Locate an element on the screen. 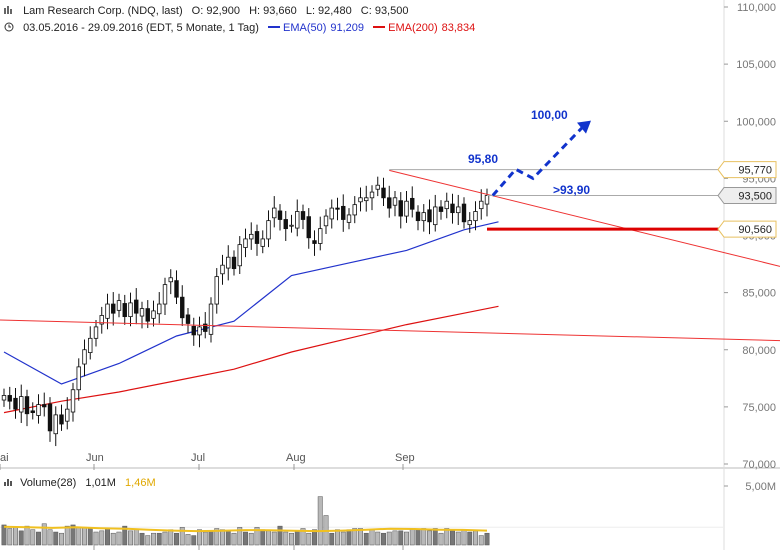  volume-label: Volume(28) is located at coordinates (48, 483).